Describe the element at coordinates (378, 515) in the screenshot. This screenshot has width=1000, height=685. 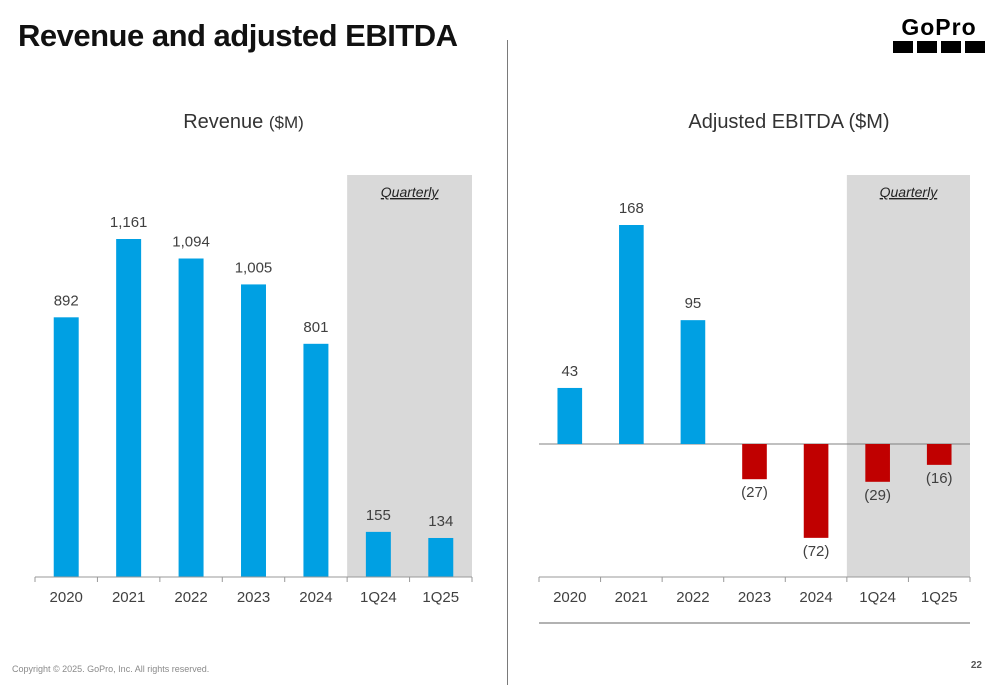
I see `revenue-data-label: 155` at that location.